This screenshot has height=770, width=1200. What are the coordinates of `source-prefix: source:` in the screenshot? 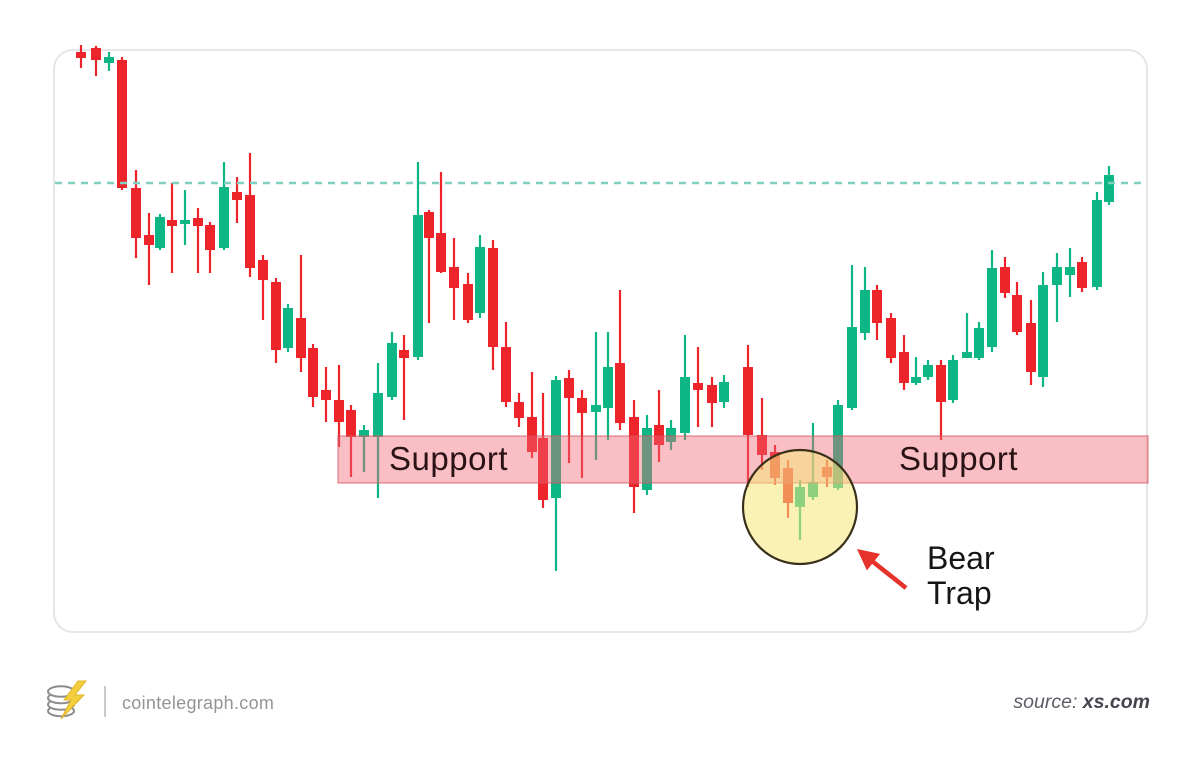 It's located at (1048, 702).